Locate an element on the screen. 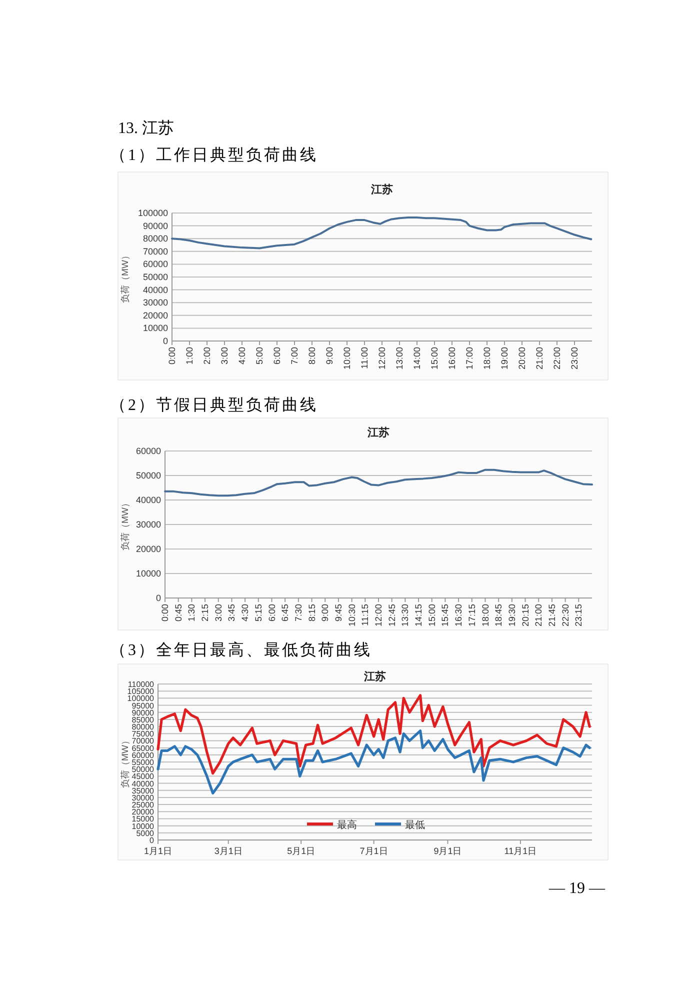 The width and height of the screenshot is (700, 989). chart-subtitle: （1）工作日典型负荷曲线 is located at coordinates (214, 155).